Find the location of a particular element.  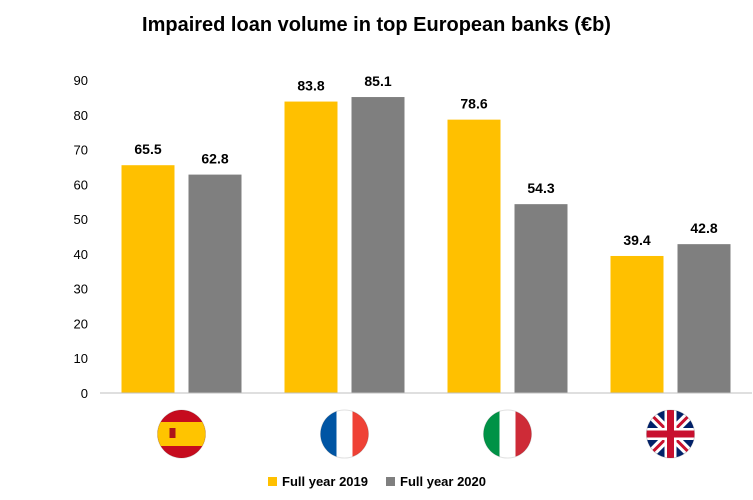

france-flag-icon is located at coordinates (344, 434).